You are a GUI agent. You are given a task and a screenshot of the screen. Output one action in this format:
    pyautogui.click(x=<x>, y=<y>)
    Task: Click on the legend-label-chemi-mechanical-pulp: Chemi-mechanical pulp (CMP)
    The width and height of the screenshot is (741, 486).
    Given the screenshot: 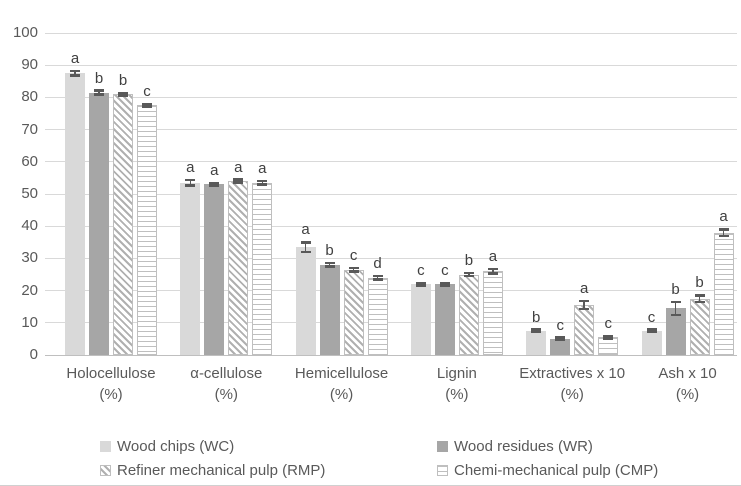 What is the action you would take?
    pyautogui.click(x=556, y=470)
    